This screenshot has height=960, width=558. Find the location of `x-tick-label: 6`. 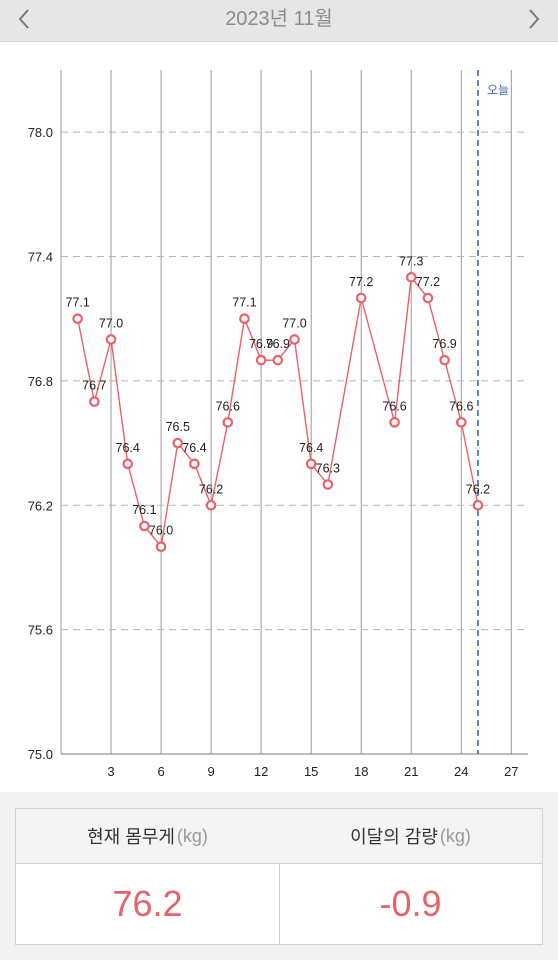

x-tick-label: 6 is located at coordinates (160, 771).